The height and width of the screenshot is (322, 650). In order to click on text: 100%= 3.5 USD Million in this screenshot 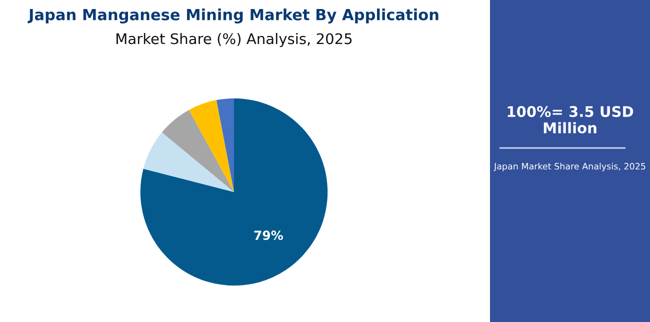, I will do `click(571, 120)`.